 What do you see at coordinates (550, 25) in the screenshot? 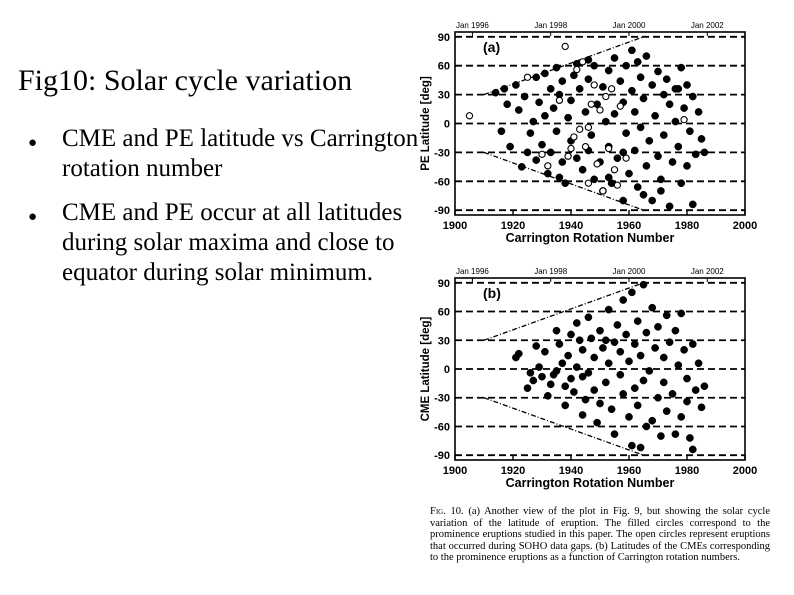
I see `top-axis-label: Jan 1998` at bounding box center [550, 25].